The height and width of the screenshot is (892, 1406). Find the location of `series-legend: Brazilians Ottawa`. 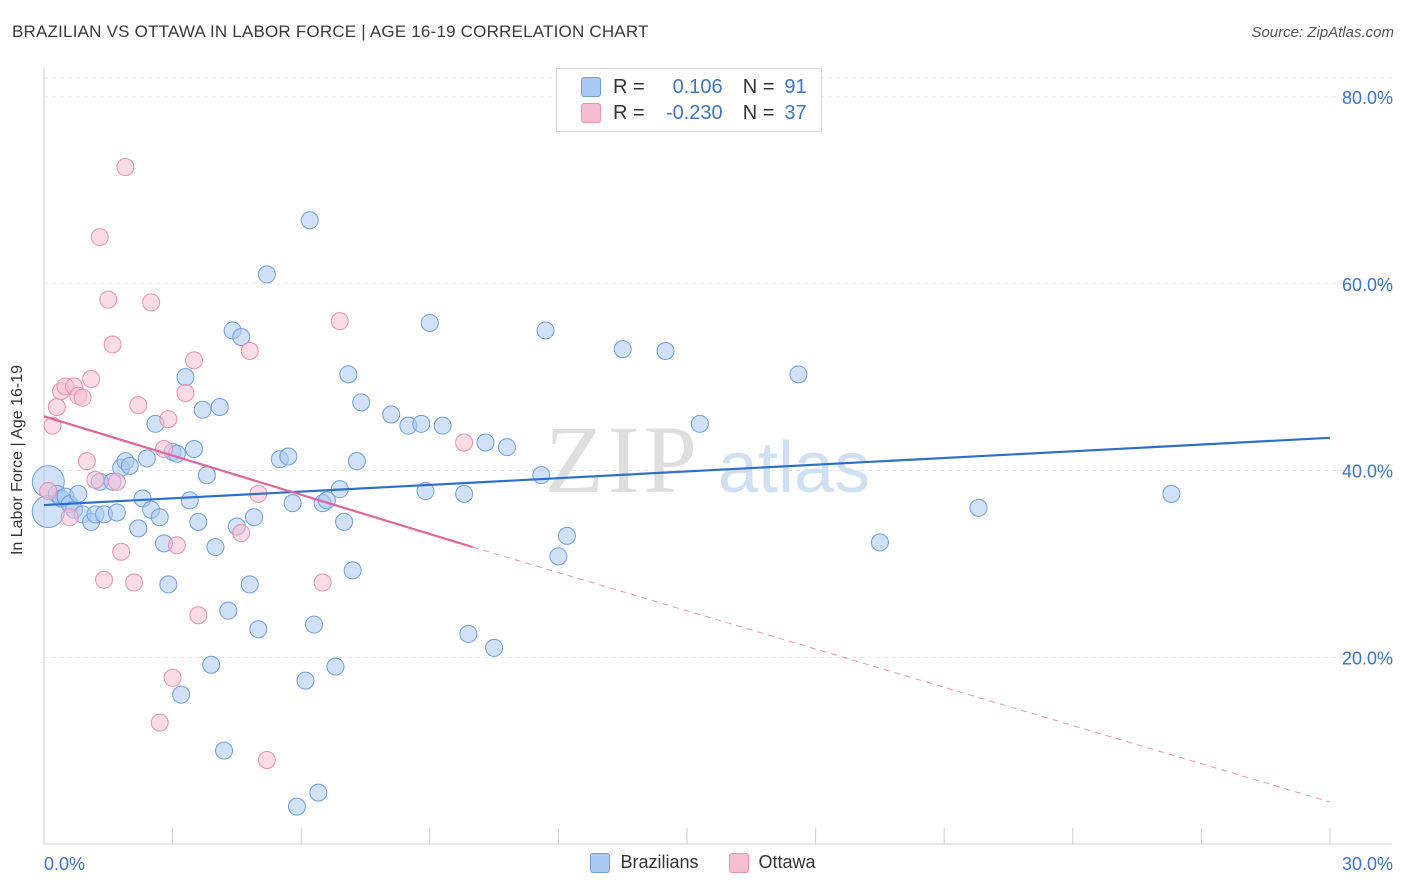

series-legend: Brazilians Ottawa is located at coordinates (703, 862).